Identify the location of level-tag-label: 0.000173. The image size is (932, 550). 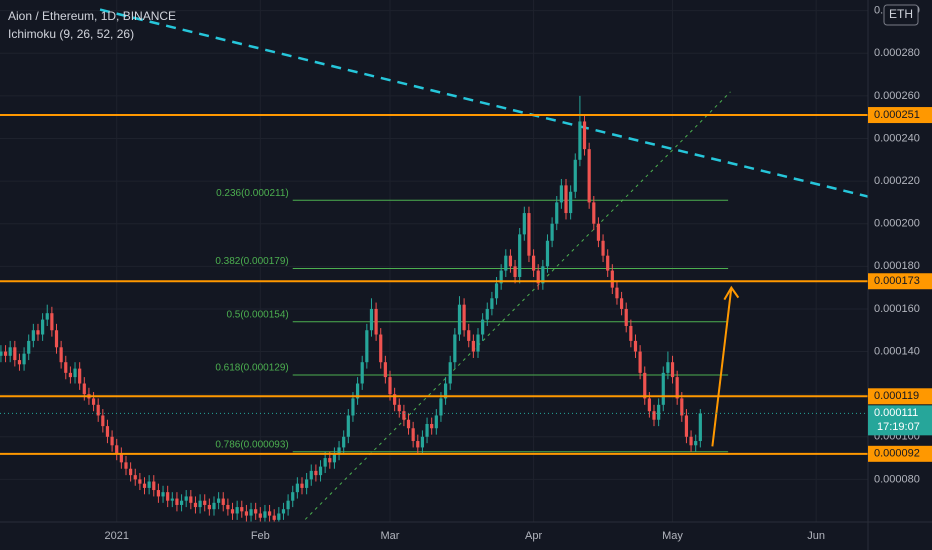
(897, 281).